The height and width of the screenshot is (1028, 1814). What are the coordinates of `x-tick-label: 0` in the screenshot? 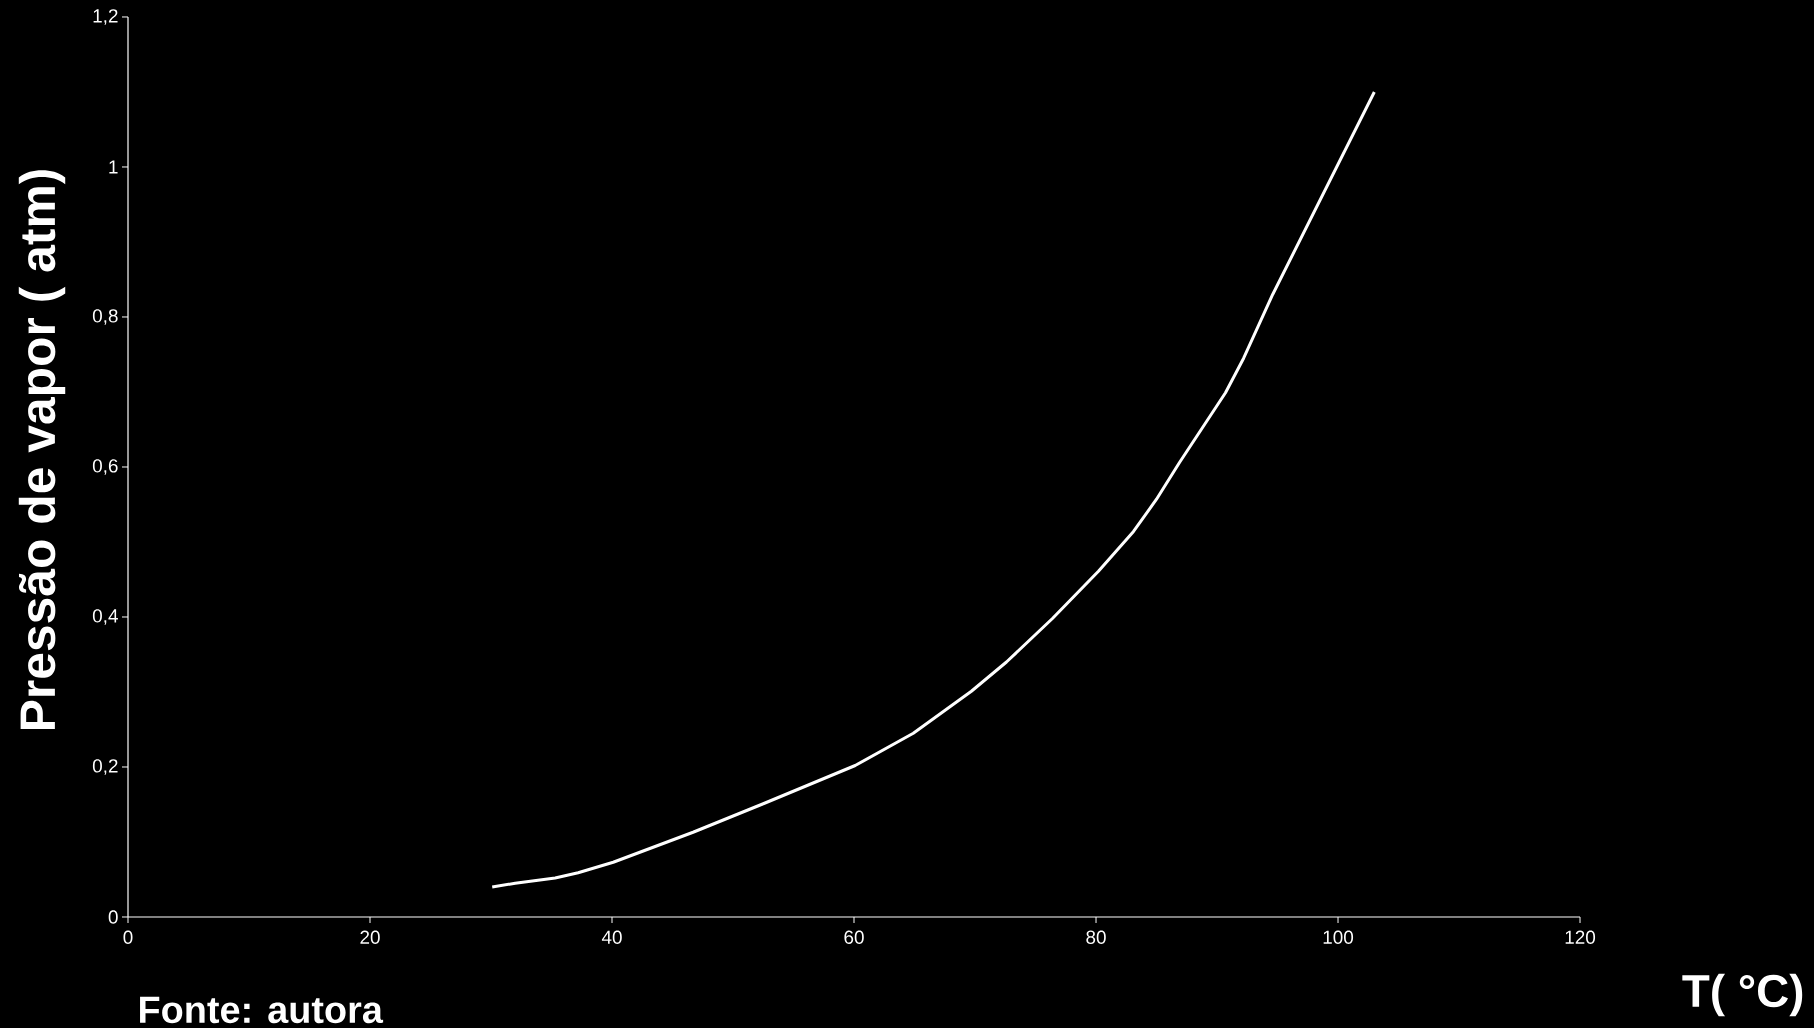 It's located at (128, 937).